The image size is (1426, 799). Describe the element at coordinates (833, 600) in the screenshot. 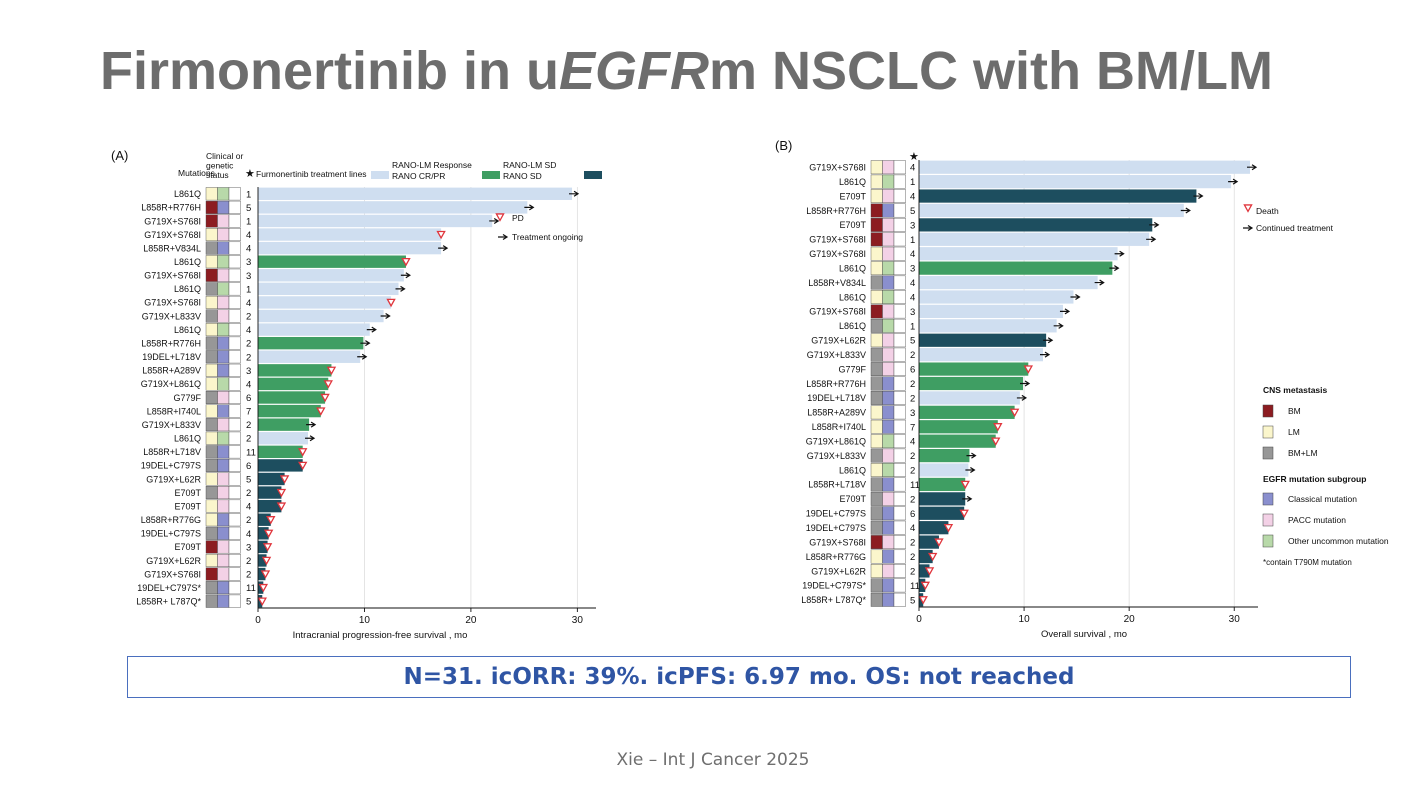

I see `row-mutation-label: L858R+ L787Q*` at that location.